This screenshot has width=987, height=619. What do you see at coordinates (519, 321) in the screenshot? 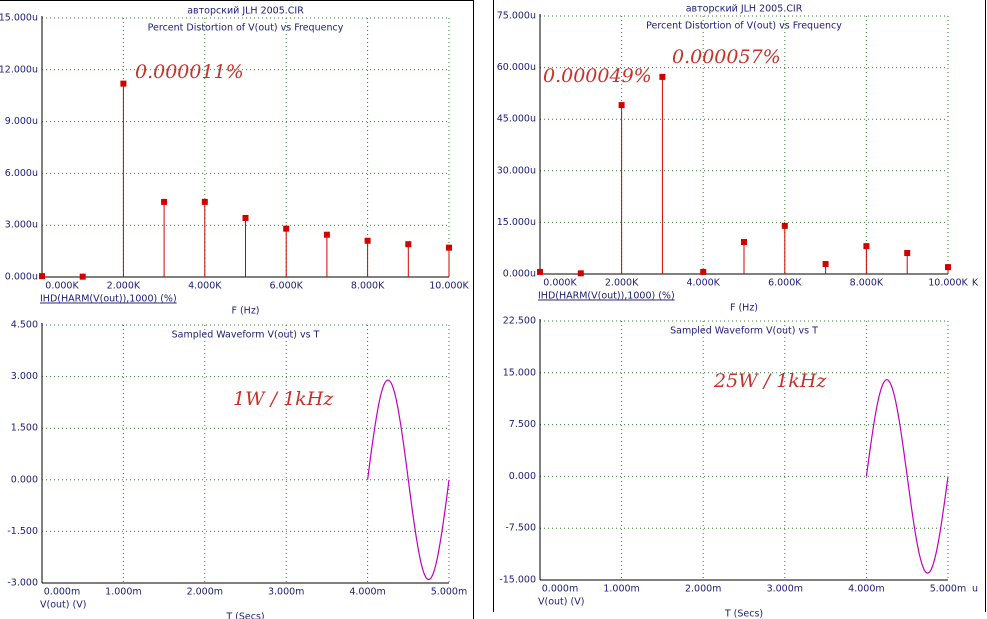
I see `y-tick-label: 22.500` at bounding box center [519, 321].